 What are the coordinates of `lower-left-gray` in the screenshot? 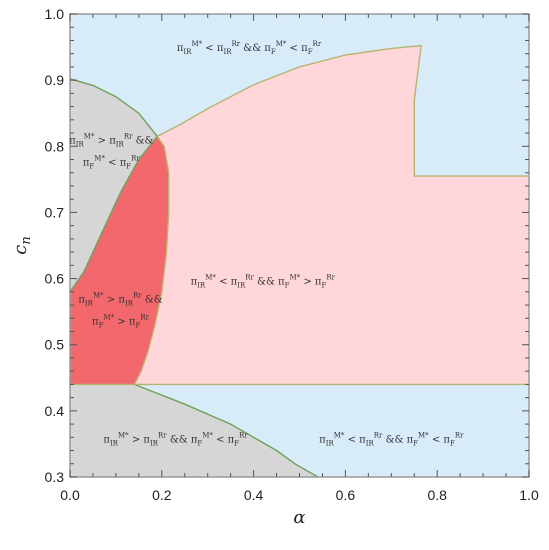 It's located at (194, 430).